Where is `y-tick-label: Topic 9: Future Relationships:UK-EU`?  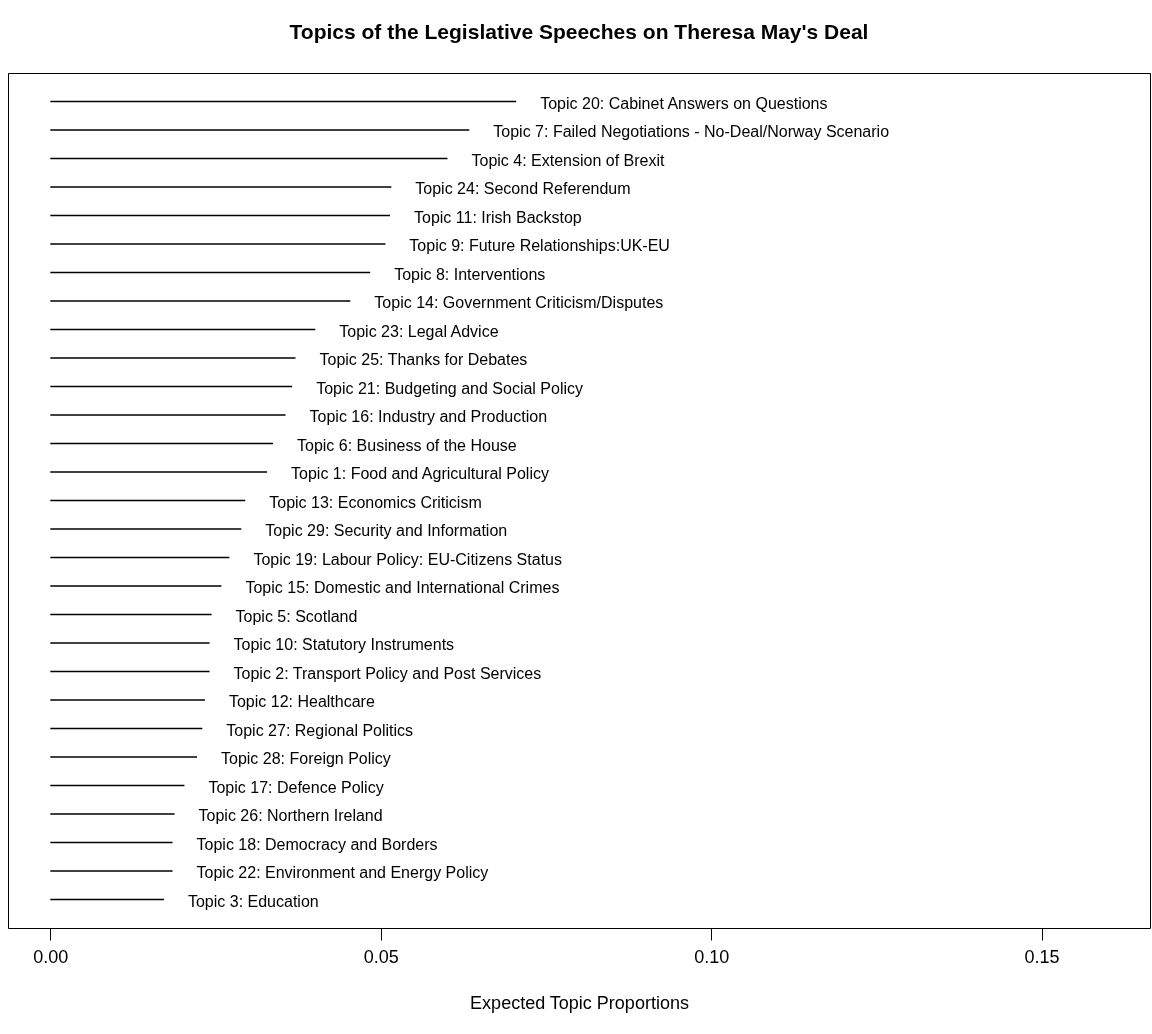 y-tick-label: Topic 9: Future Relationships:UK-EU is located at coordinates (539, 245).